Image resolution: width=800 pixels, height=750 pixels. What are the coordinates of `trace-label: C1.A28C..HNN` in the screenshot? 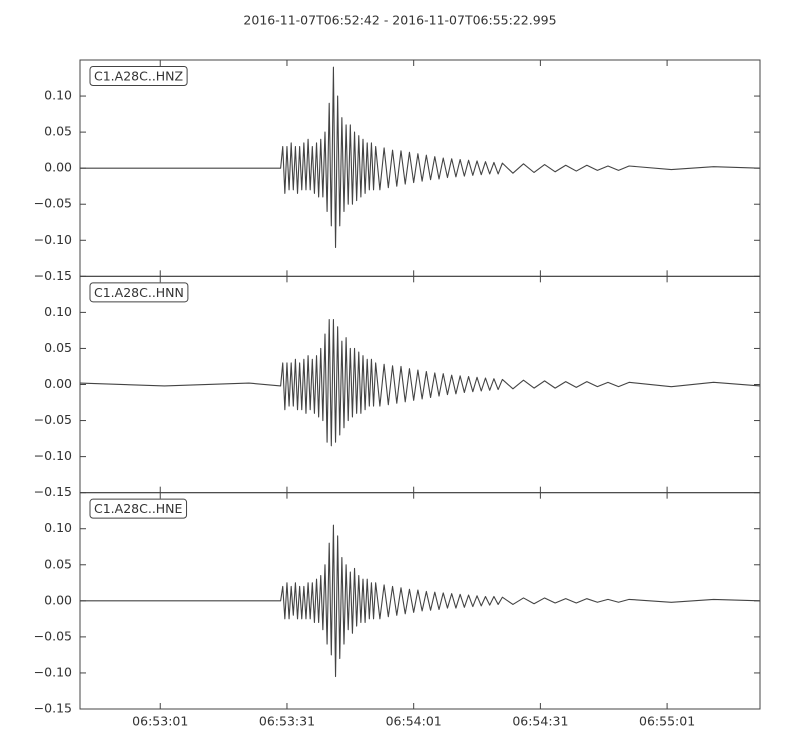 It's located at (139, 292).